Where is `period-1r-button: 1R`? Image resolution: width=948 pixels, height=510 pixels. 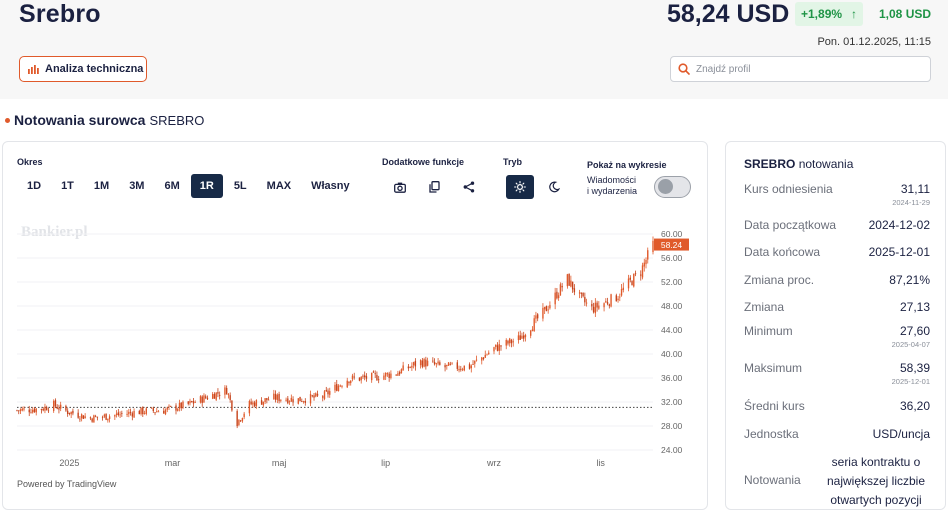
period-1r-button: 1R is located at coordinates (206, 186).